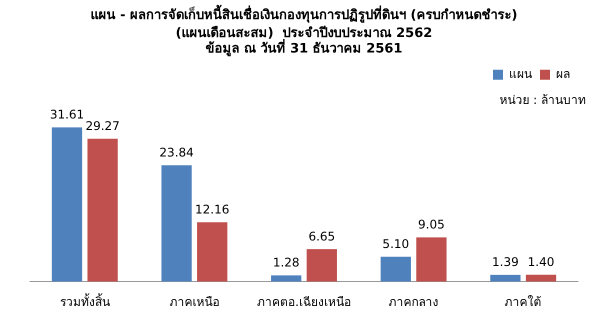 The width and height of the screenshot is (598, 328). What do you see at coordinates (212, 209) in the screenshot?
I see `data-label: 12.16` at bounding box center [212, 209].